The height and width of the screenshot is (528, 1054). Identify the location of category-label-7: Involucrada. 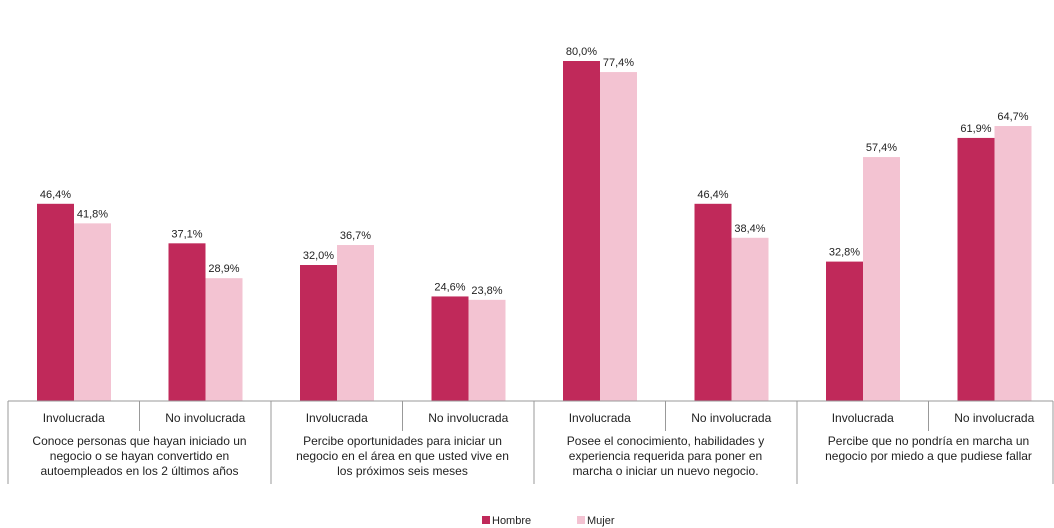
(863, 418).